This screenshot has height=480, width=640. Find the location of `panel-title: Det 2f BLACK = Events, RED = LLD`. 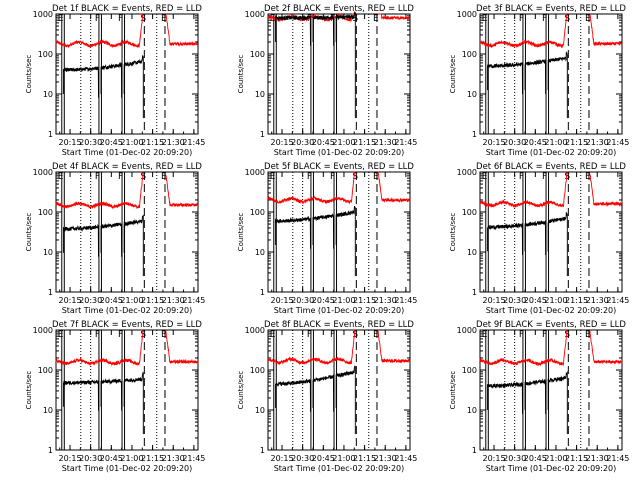

panel-title: Det 2f BLACK = Events, RED = LLD is located at coordinates (339, 9).